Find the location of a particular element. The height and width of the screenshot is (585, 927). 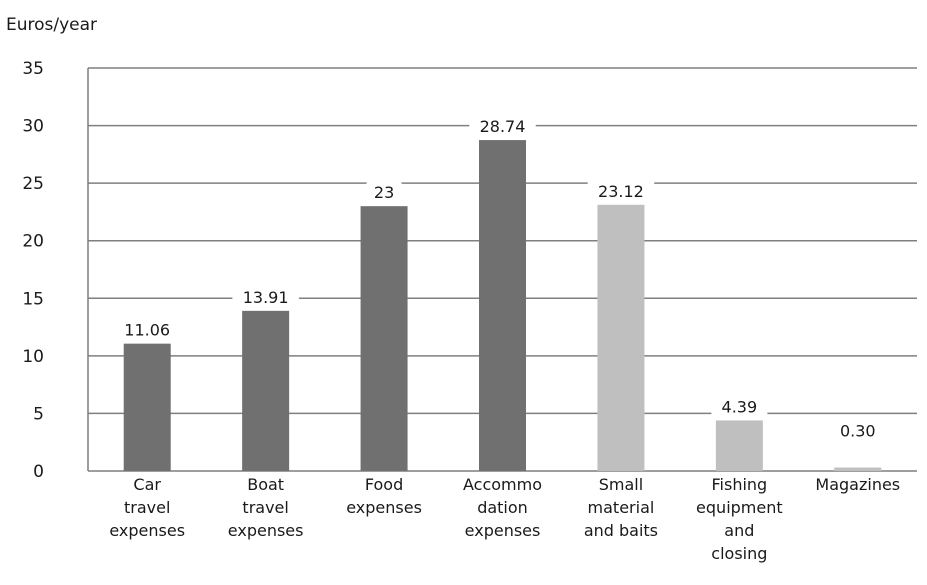

data-label: 23.12 is located at coordinates (621, 191).